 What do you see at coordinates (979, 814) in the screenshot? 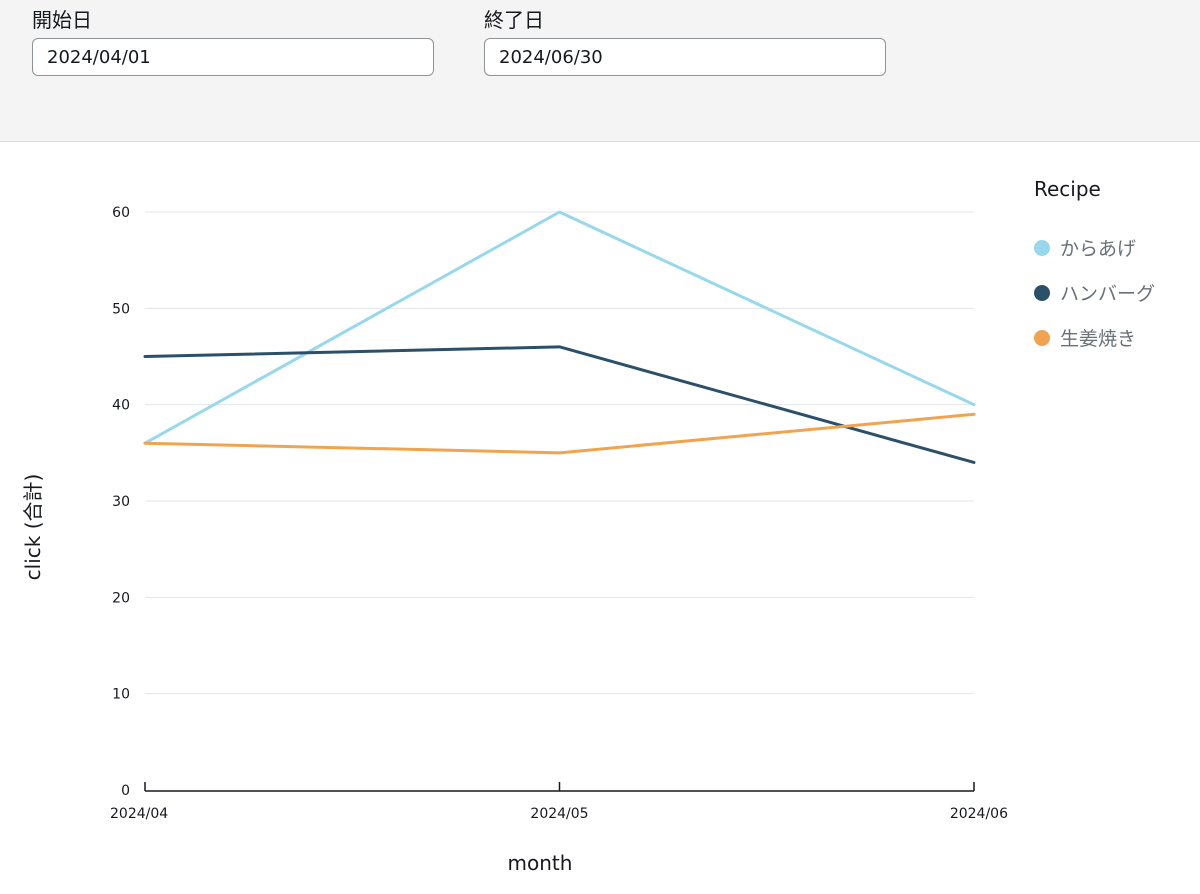
I see `x-tick-label: 2024/06` at bounding box center [979, 814].